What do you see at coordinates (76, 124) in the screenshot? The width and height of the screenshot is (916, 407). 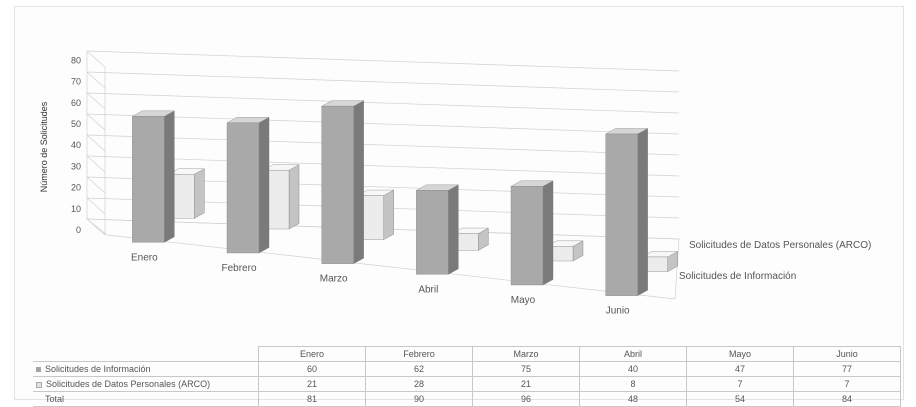 I see `y-tick-label: 50` at bounding box center [76, 124].